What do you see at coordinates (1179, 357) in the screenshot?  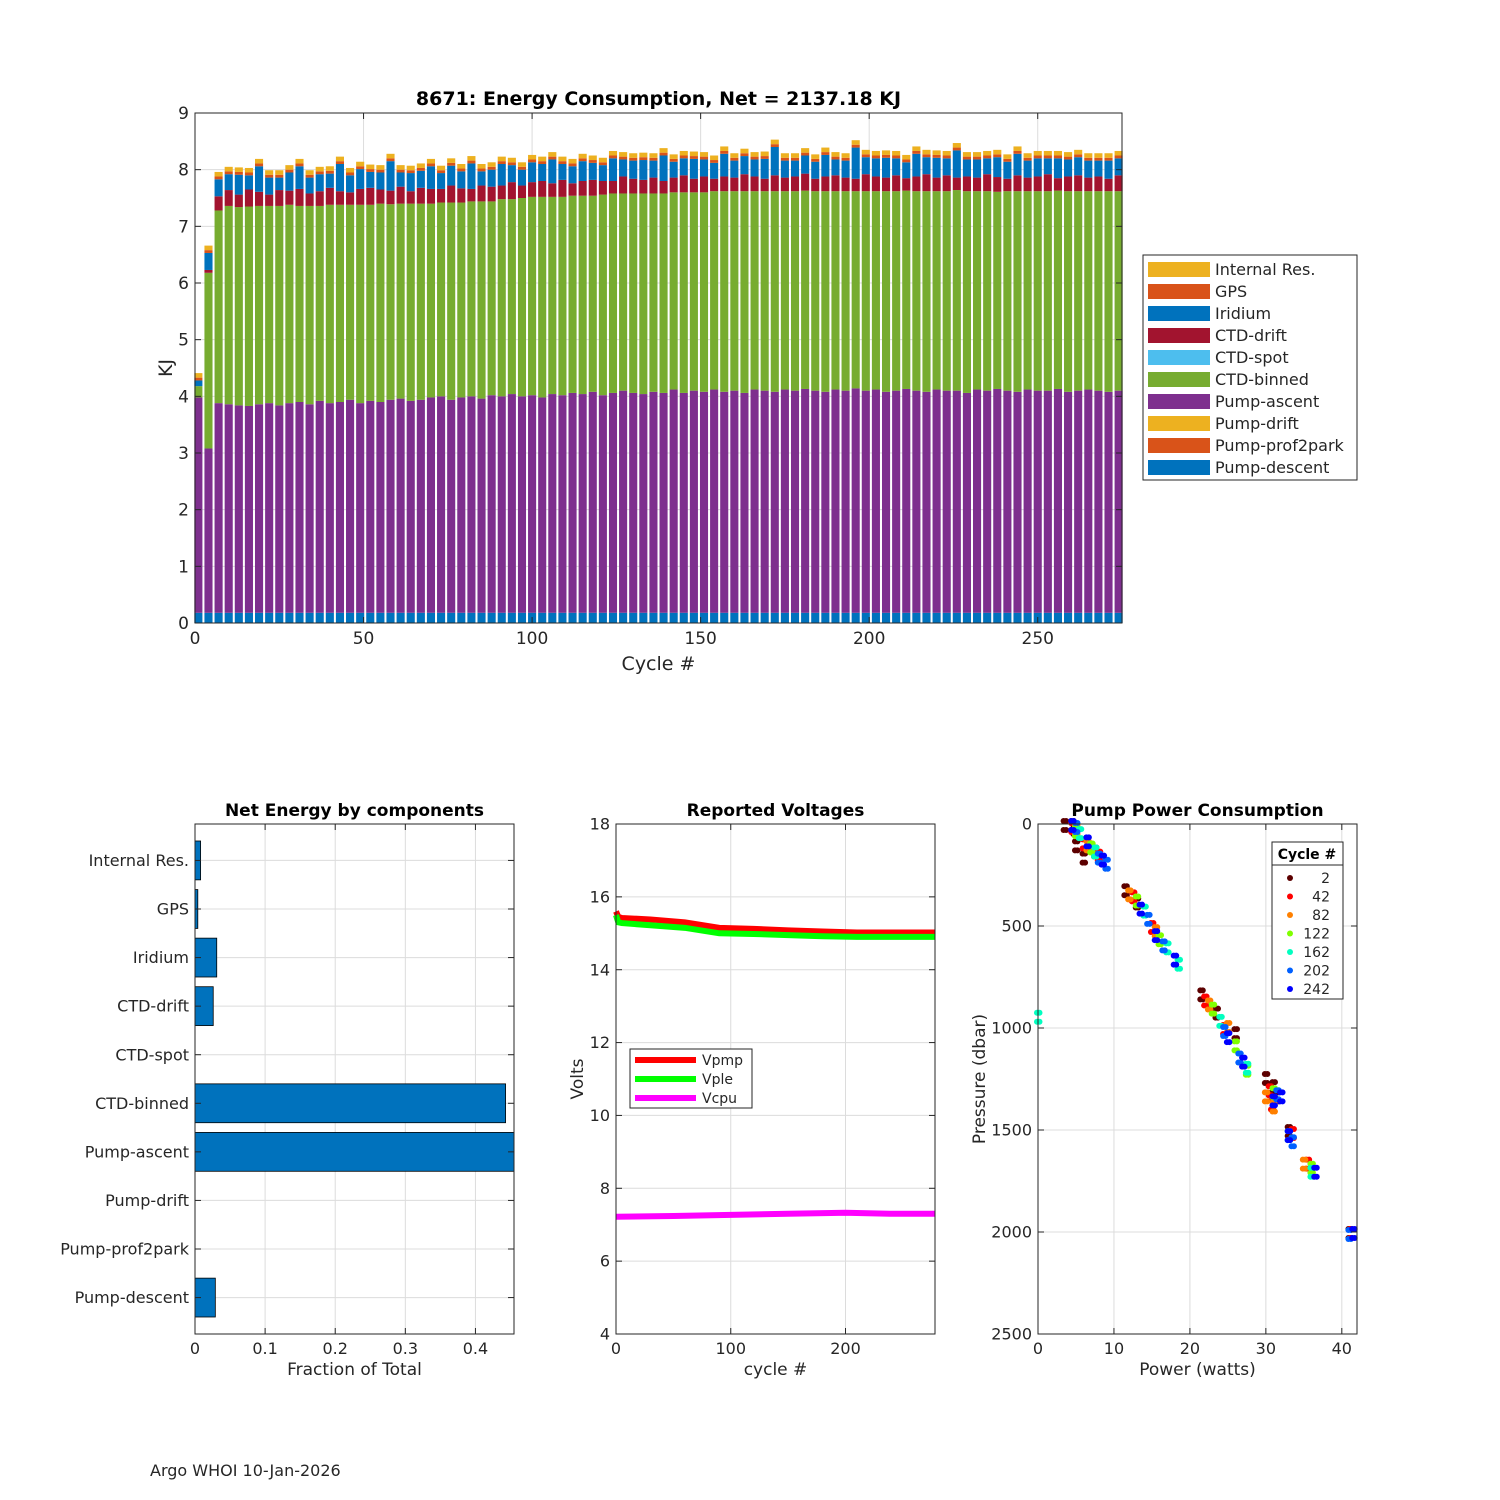 I see `legend-swatch` at bounding box center [1179, 357].